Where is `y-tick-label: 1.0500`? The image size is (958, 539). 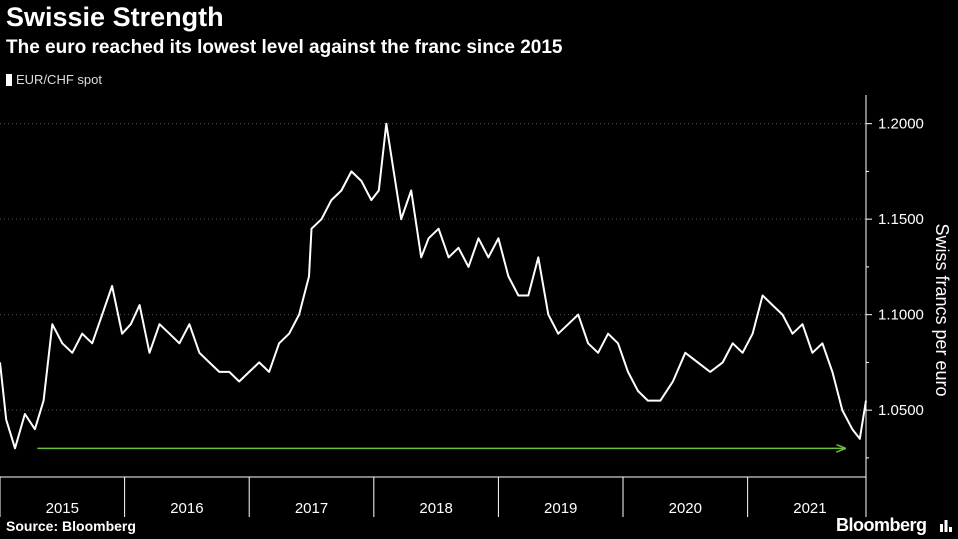
y-tick-label: 1.0500 is located at coordinates (901, 410).